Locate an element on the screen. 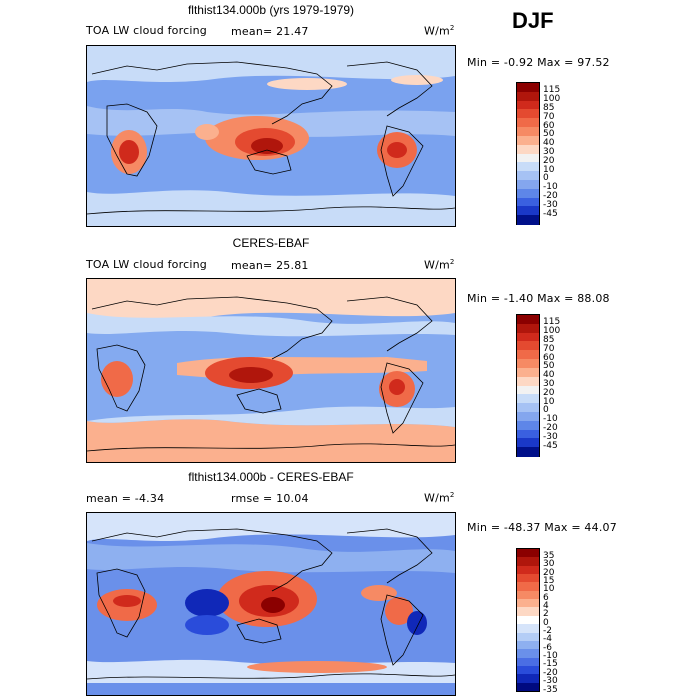  mean-value: mean= 21.47 is located at coordinates (270, 31).